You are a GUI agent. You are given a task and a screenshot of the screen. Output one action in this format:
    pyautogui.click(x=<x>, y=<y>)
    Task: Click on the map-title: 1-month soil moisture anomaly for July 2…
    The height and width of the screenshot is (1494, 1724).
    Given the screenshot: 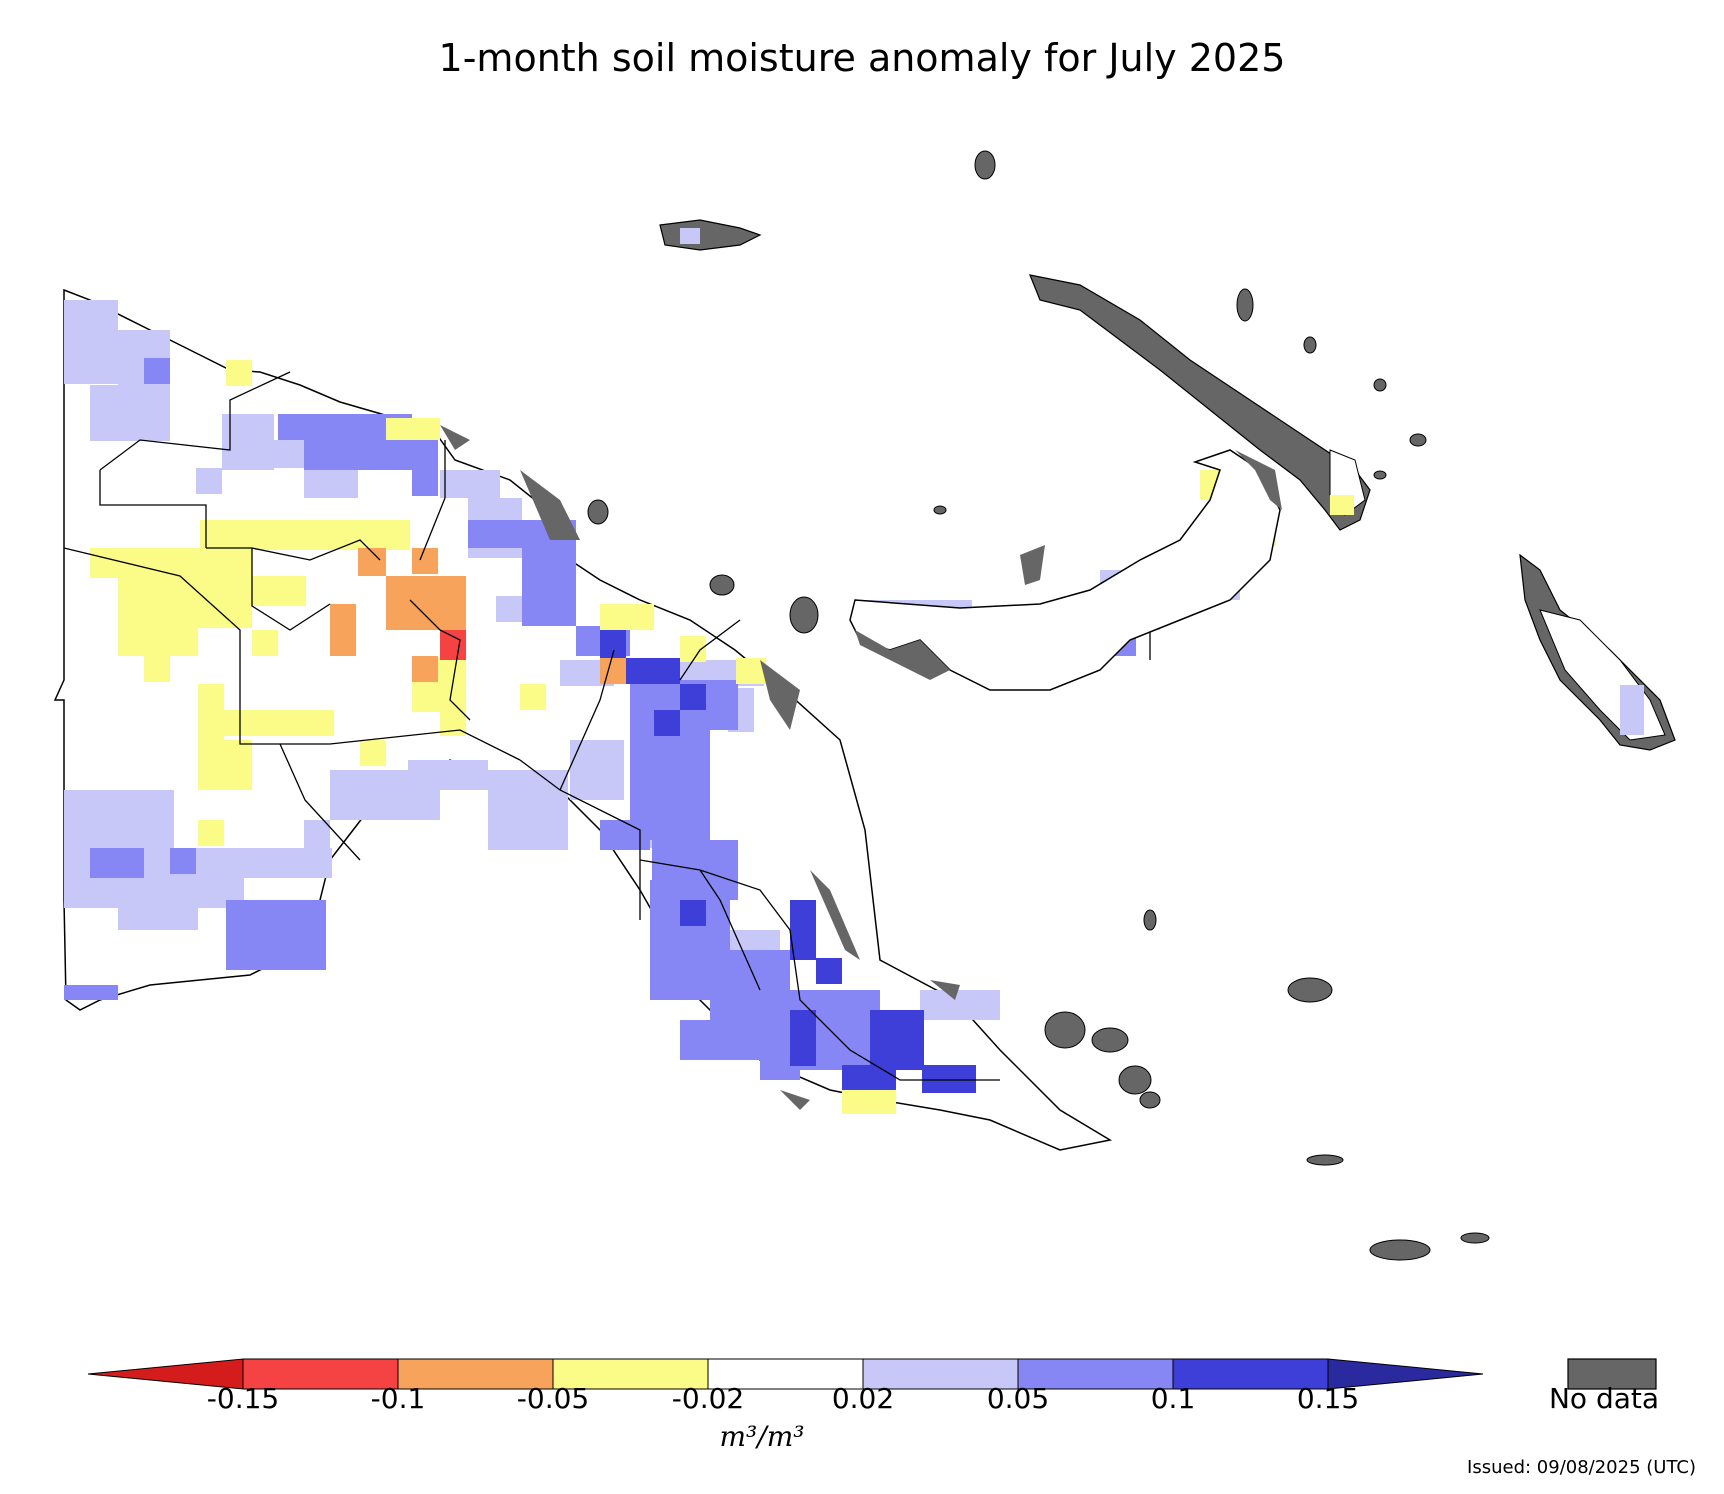 What is the action you would take?
    pyautogui.click(x=862, y=58)
    